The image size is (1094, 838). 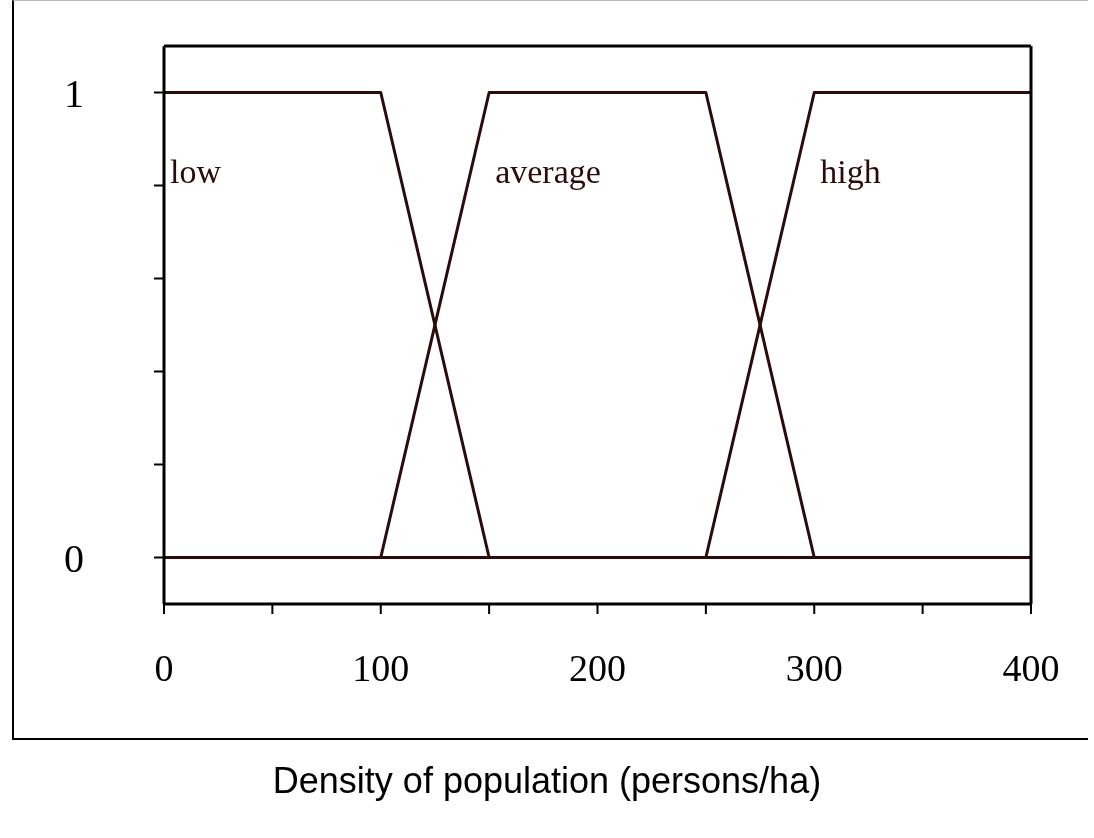 What do you see at coordinates (196, 171) in the screenshot?
I see `series-label: low` at bounding box center [196, 171].